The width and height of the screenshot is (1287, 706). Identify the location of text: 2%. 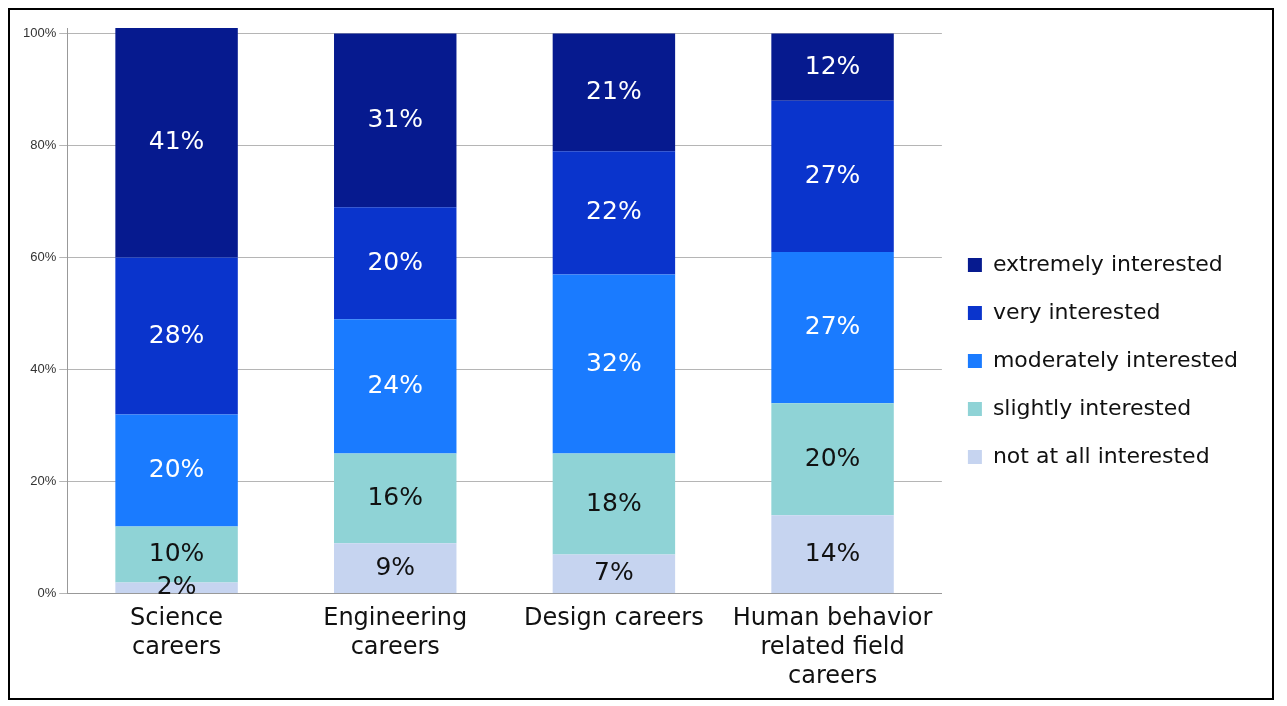
(176, 586).